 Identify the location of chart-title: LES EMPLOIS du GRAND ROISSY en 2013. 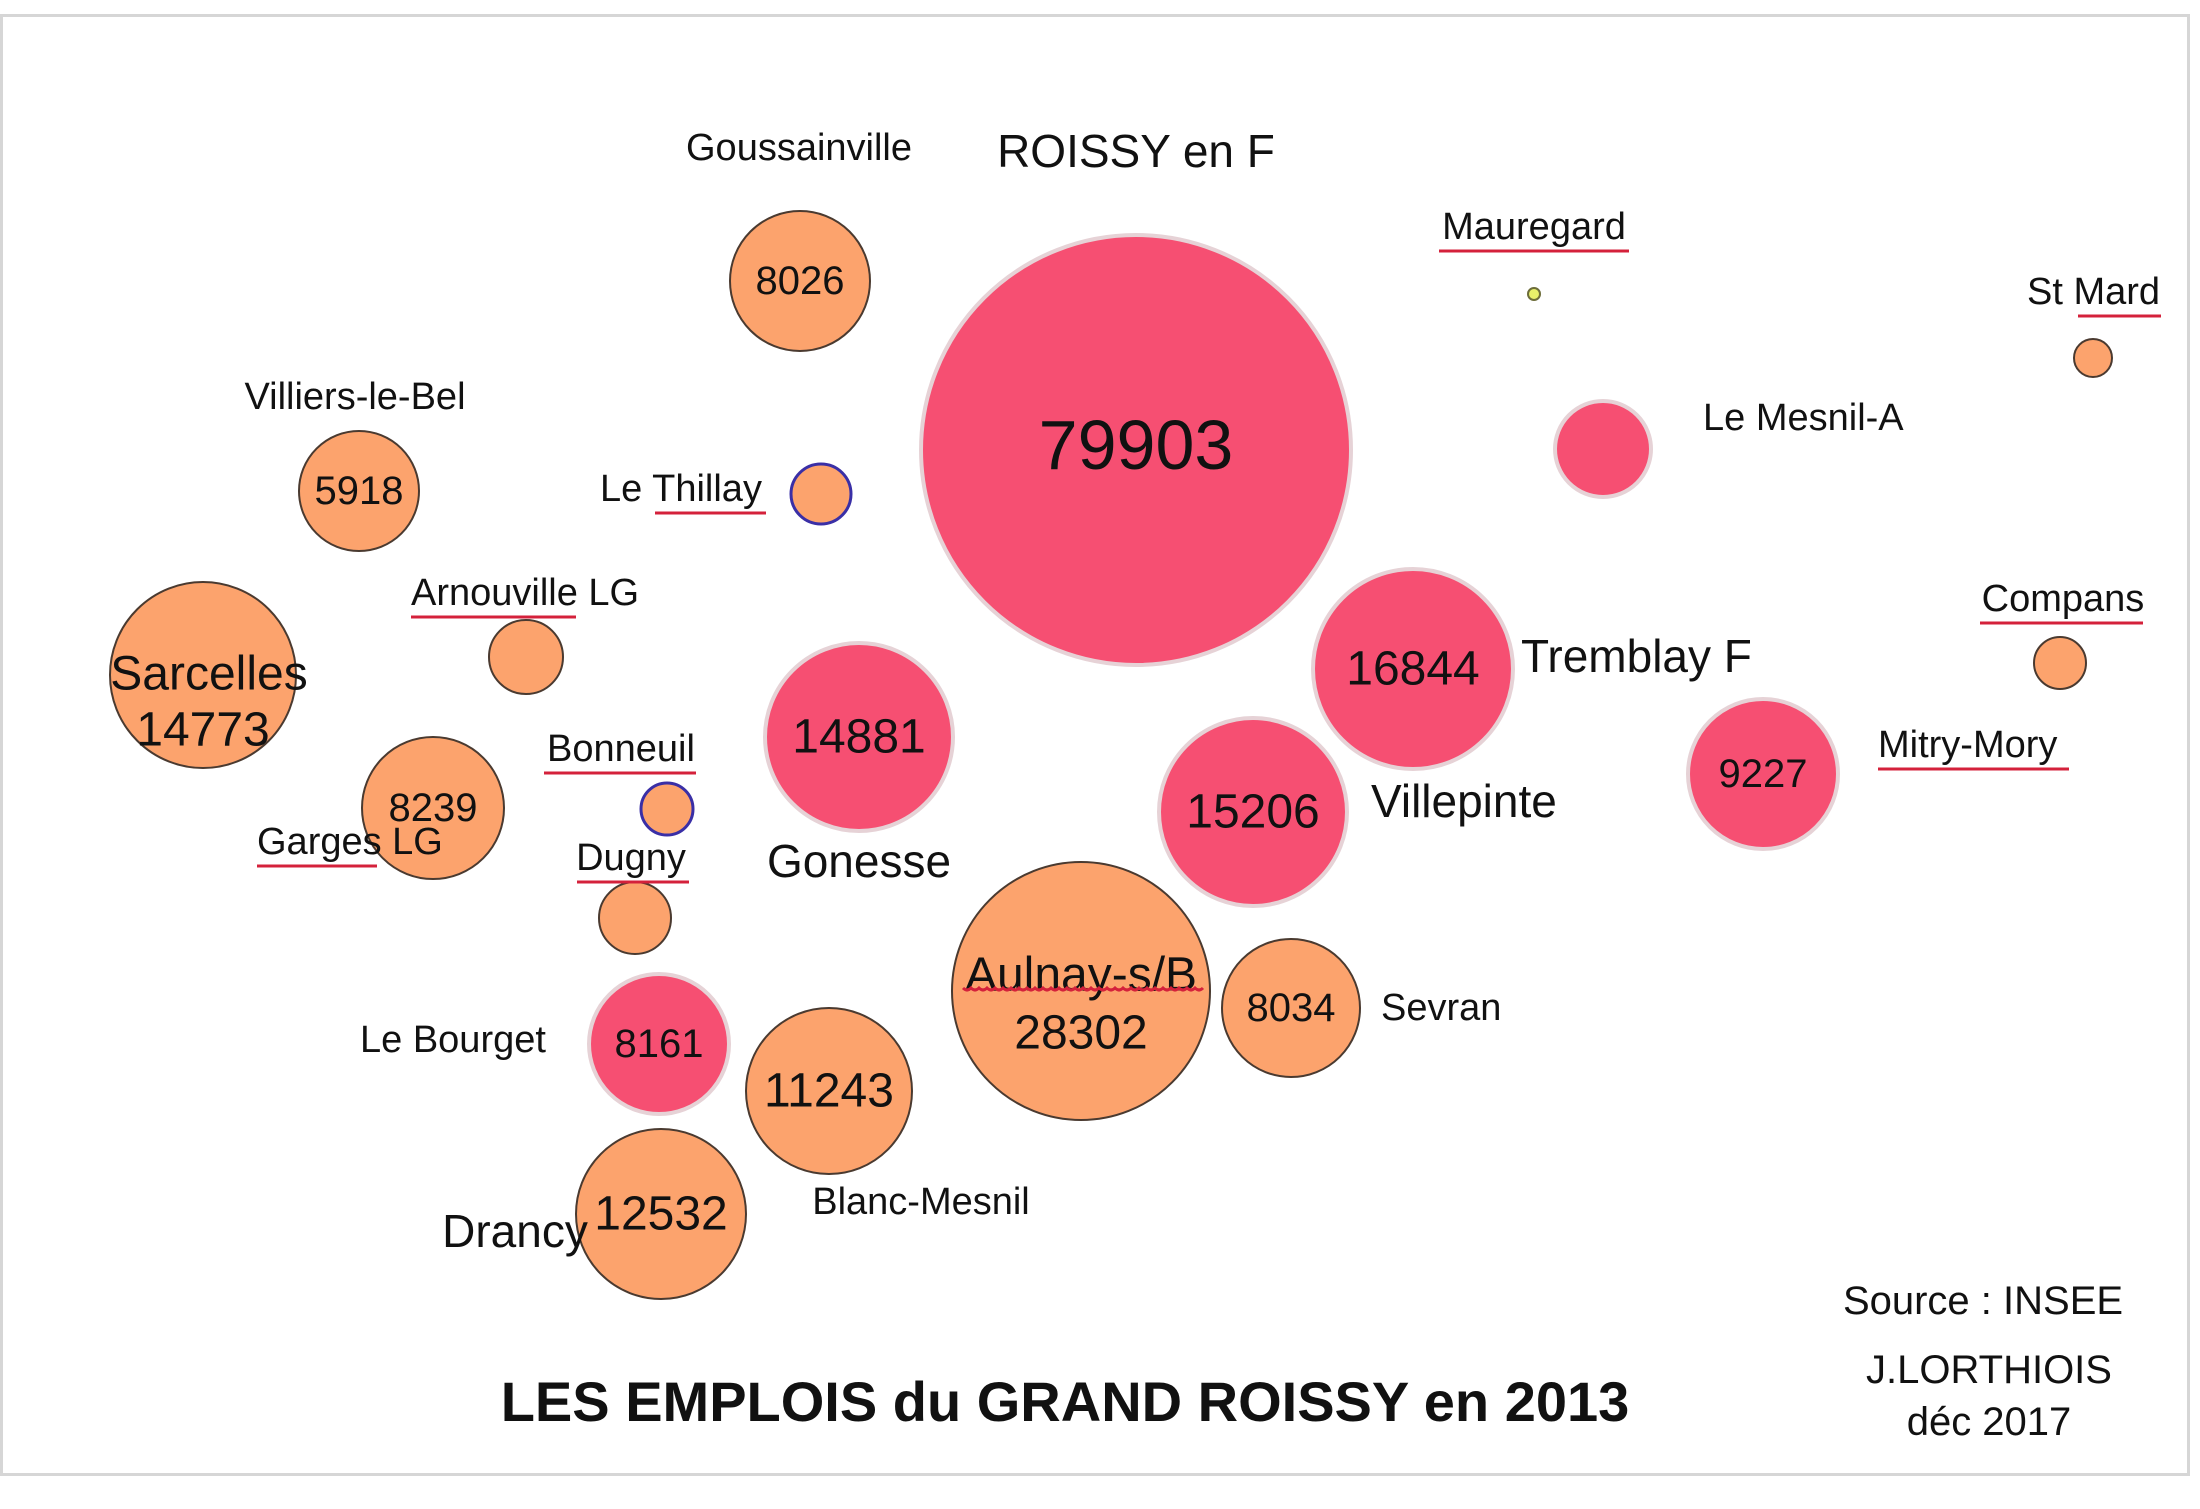
(1065, 1401).